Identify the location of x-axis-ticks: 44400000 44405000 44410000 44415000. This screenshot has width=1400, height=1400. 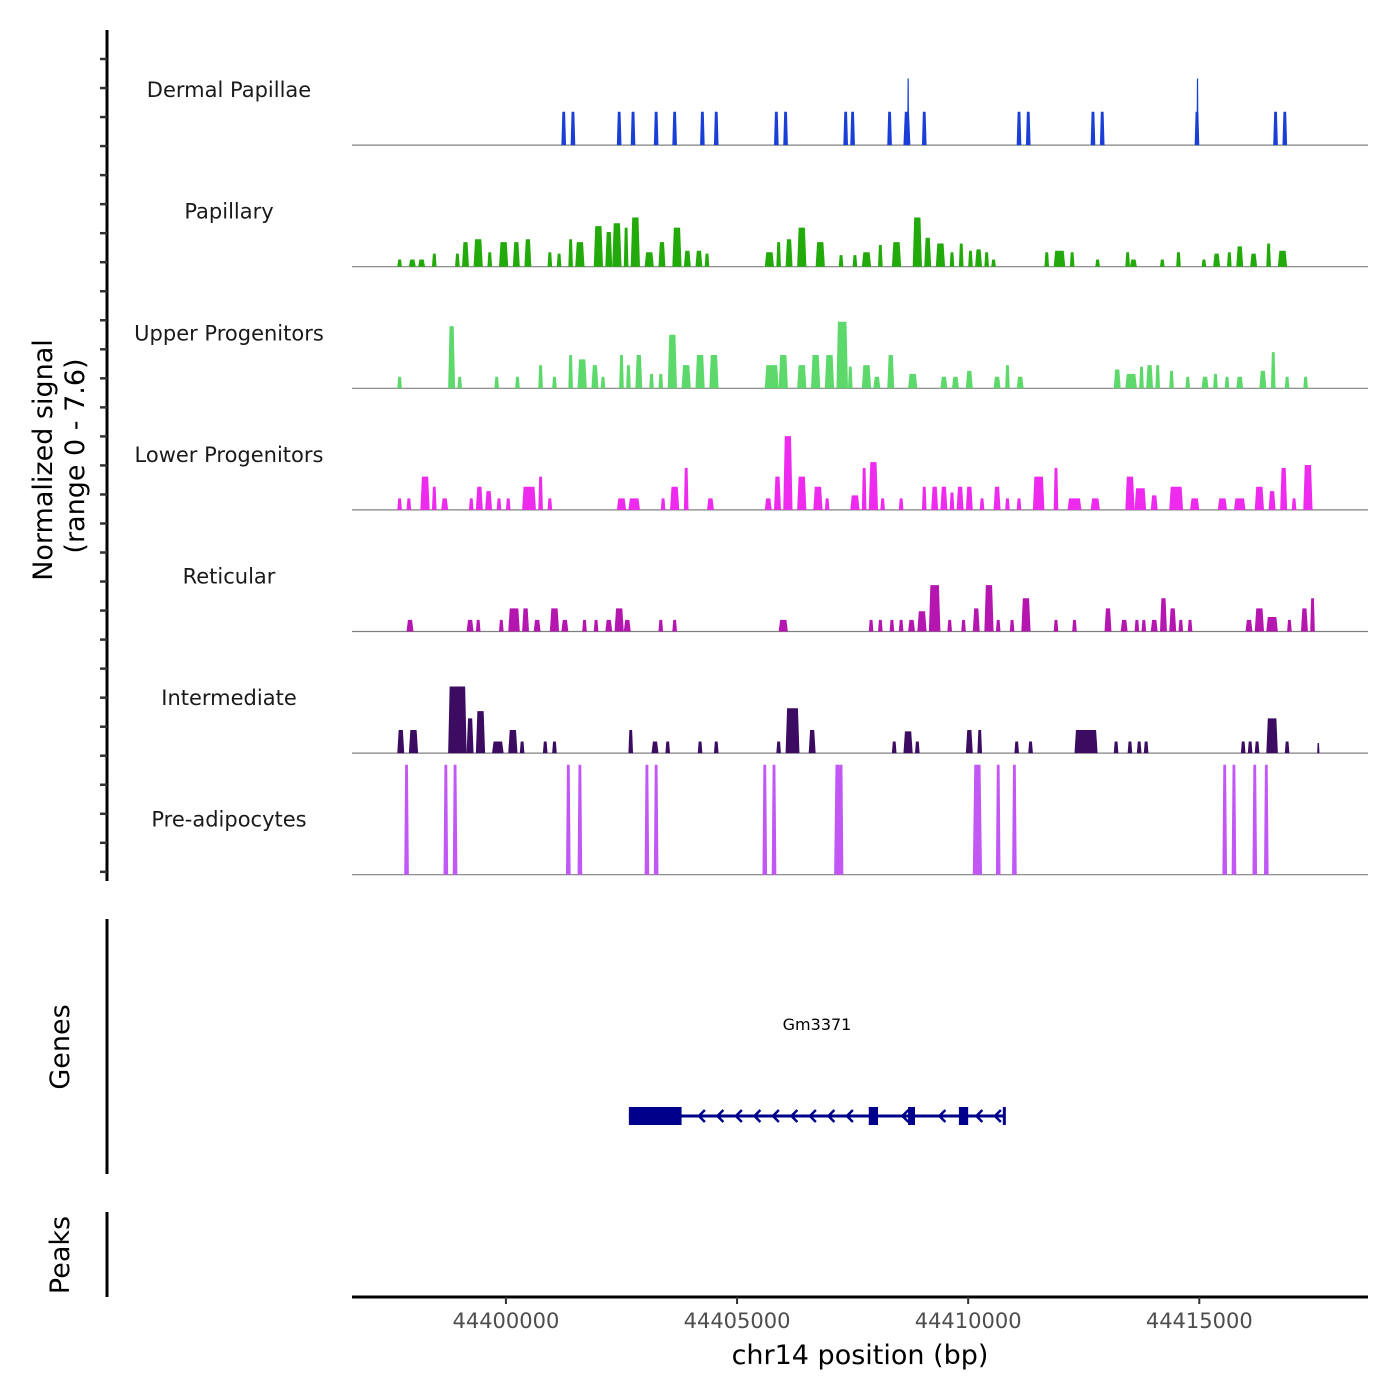
(852, 1315).